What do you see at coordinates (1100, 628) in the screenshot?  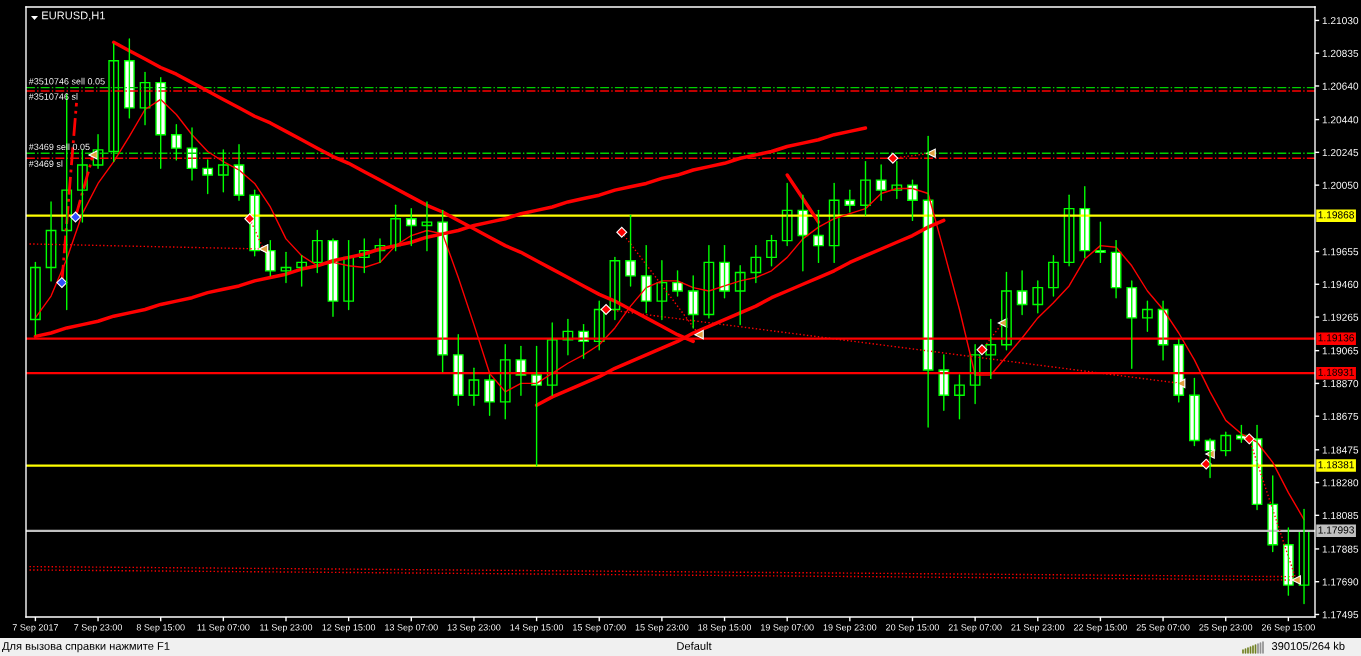 I see `x-tick-label: 22 Sep 15:00` at bounding box center [1100, 628].